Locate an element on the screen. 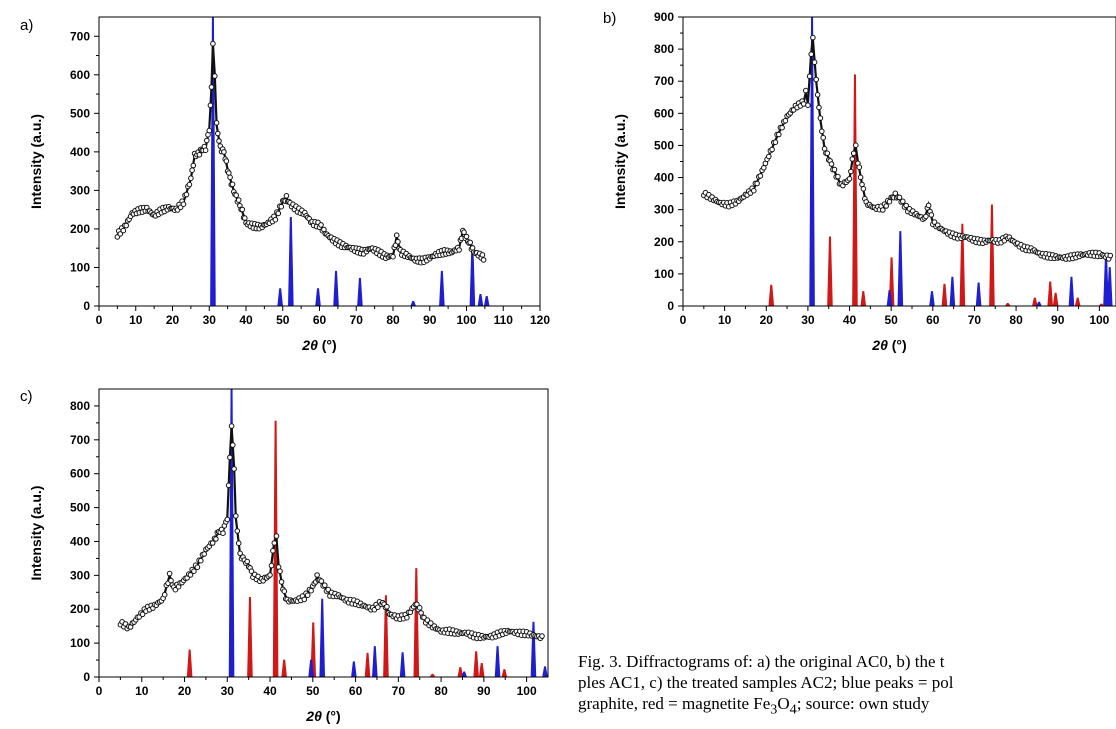 Image resolution: width=1116 pixels, height=729 pixels. y-tick-label: 0 is located at coordinates (670, 306).